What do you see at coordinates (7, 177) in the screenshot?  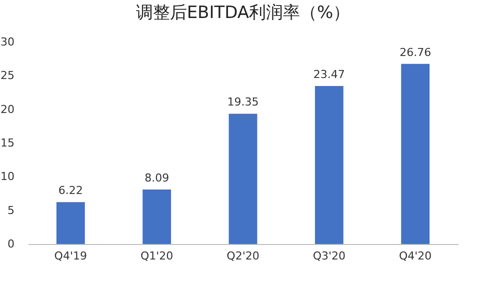 I see `y-tick-label: 10` at bounding box center [7, 177].